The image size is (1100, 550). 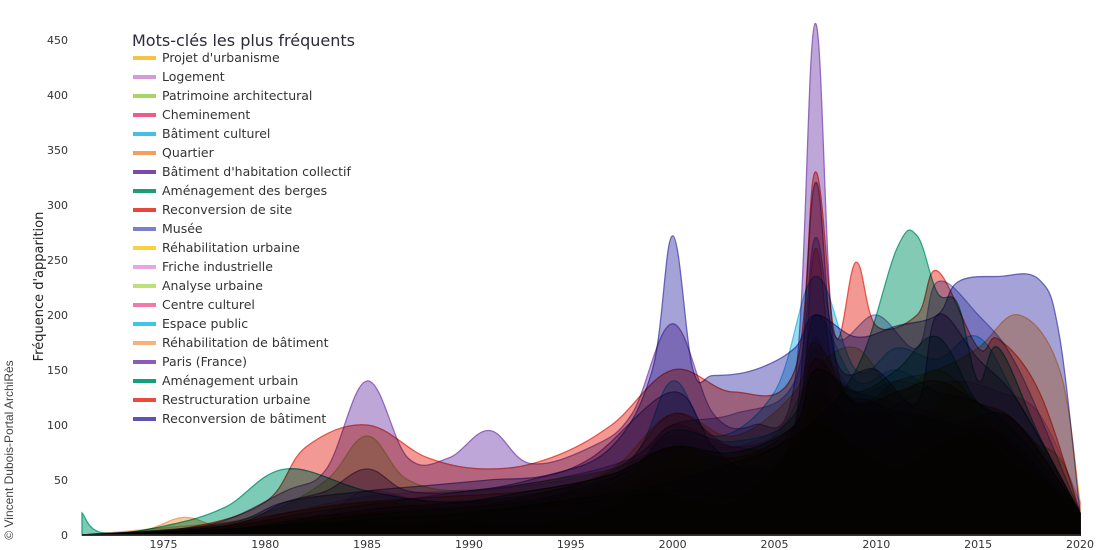 I want to click on legend-label: Restructuration urbaine, so click(x=236, y=399).